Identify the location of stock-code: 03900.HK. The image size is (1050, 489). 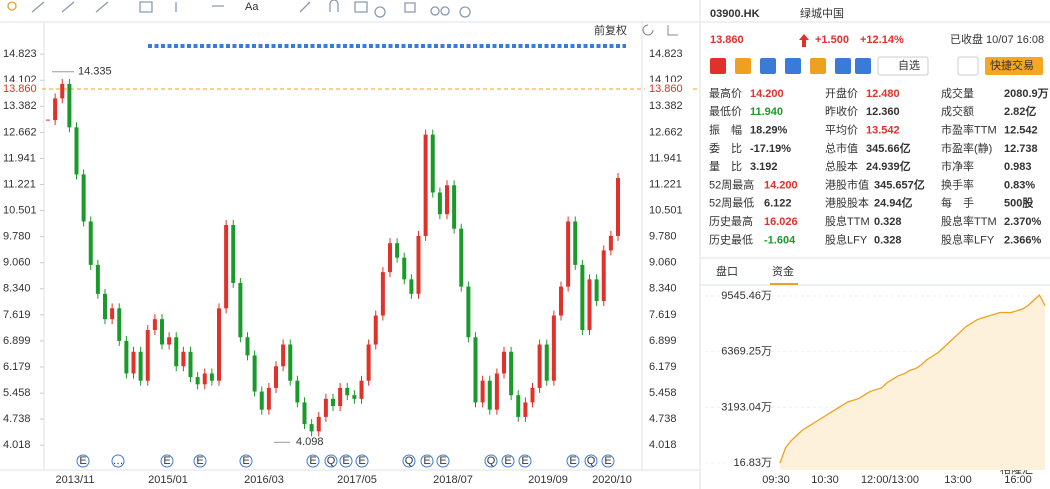
(735, 14).